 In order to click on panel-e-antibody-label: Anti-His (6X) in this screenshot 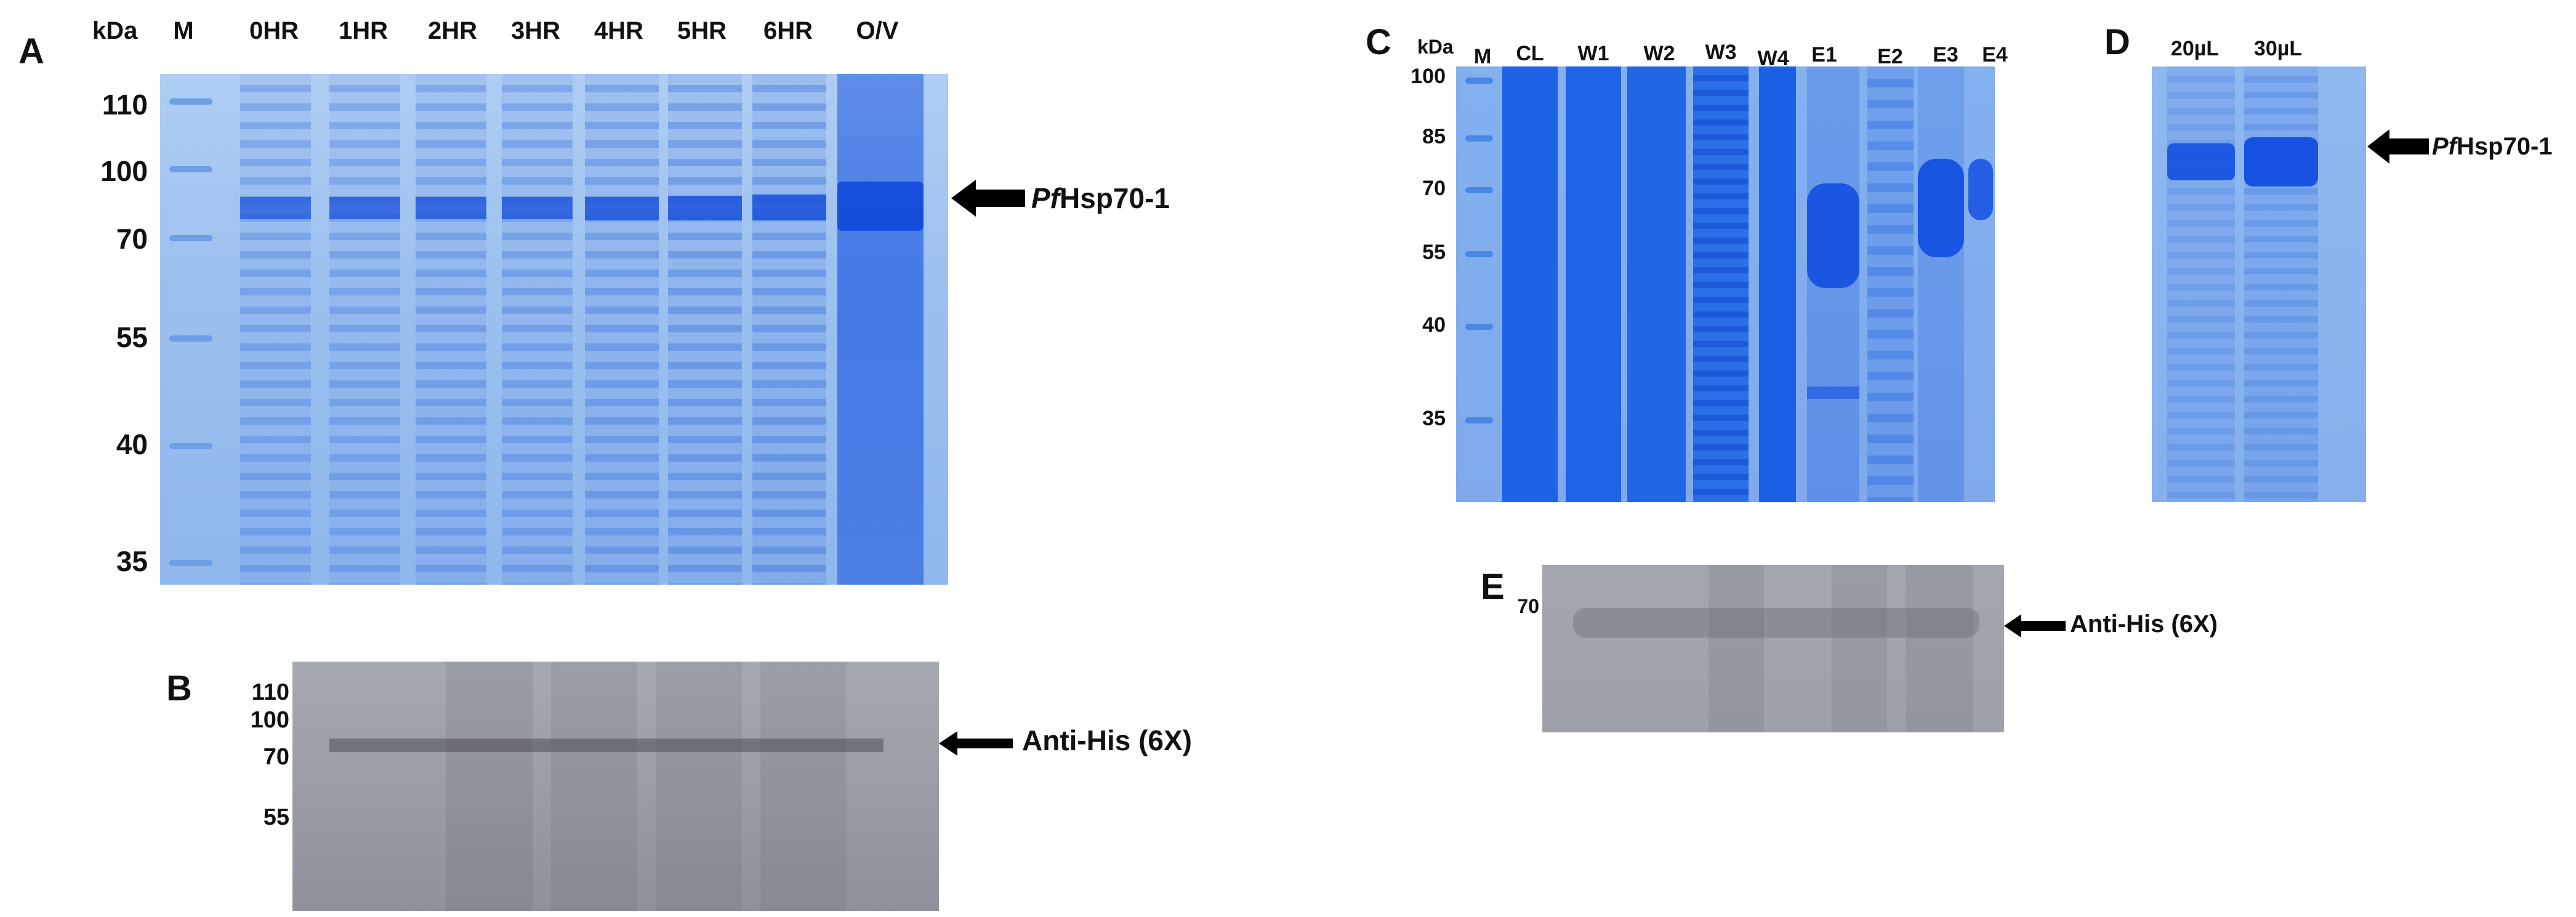, I will do `click(2144, 624)`.